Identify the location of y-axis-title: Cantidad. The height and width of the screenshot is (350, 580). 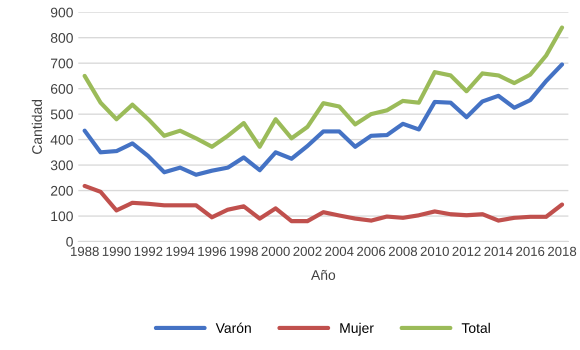
(37, 127).